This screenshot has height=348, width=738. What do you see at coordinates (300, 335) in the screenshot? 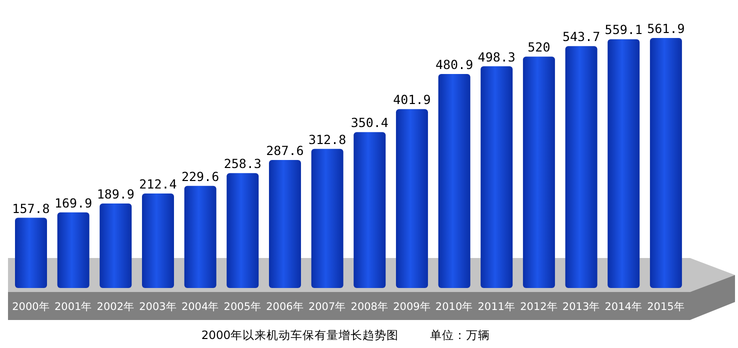
I see `text: 2000年以来机动车保有量增长趋势图` at bounding box center [300, 335].